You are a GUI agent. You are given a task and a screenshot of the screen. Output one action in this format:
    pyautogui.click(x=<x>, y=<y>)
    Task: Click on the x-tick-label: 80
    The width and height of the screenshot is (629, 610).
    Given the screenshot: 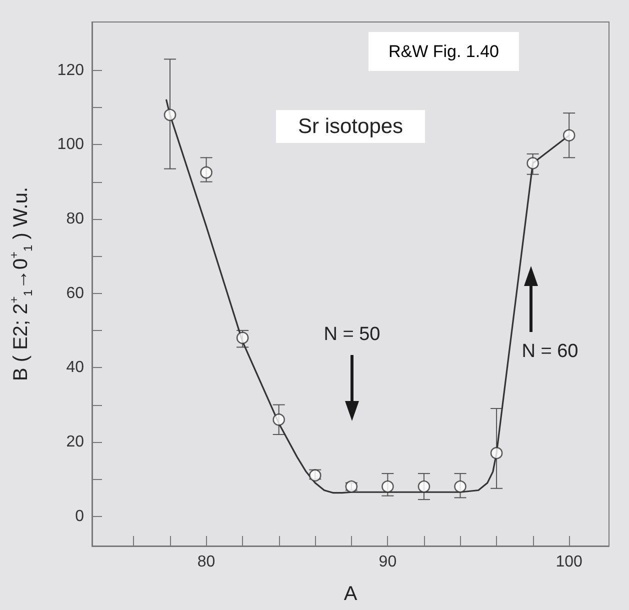 What is the action you would take?
    pyautogui.click(x=206, y=562)
    